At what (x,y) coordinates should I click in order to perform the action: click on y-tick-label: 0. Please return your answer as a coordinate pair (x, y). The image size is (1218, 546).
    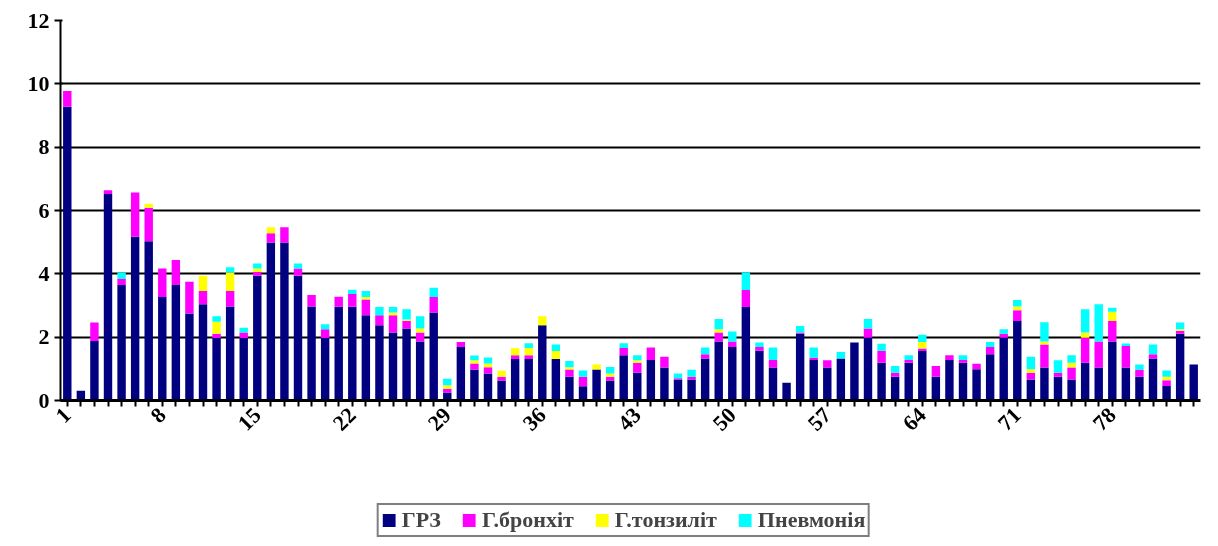
    Looking at the image, I should click on (44, 400).